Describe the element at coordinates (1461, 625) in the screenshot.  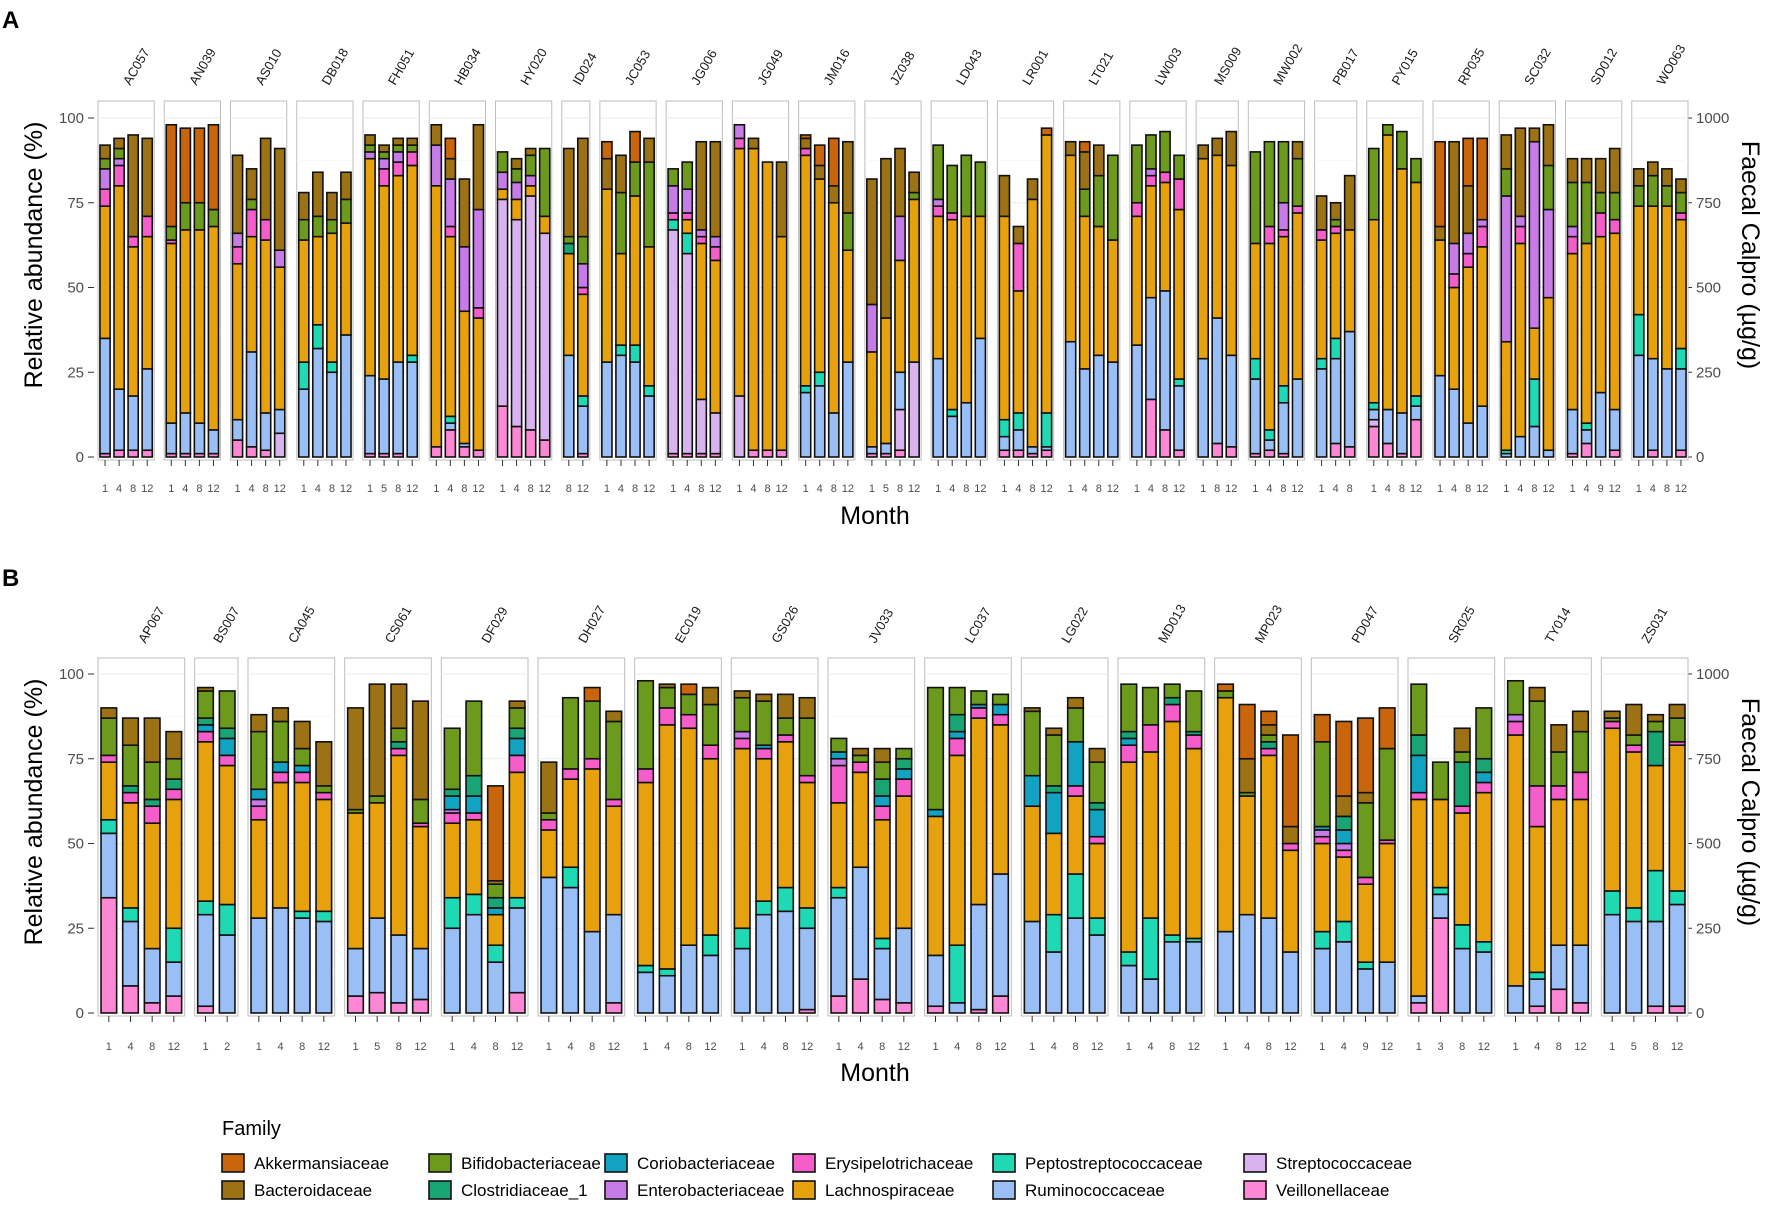
I see `facet-strip-label: SR025` at that location.